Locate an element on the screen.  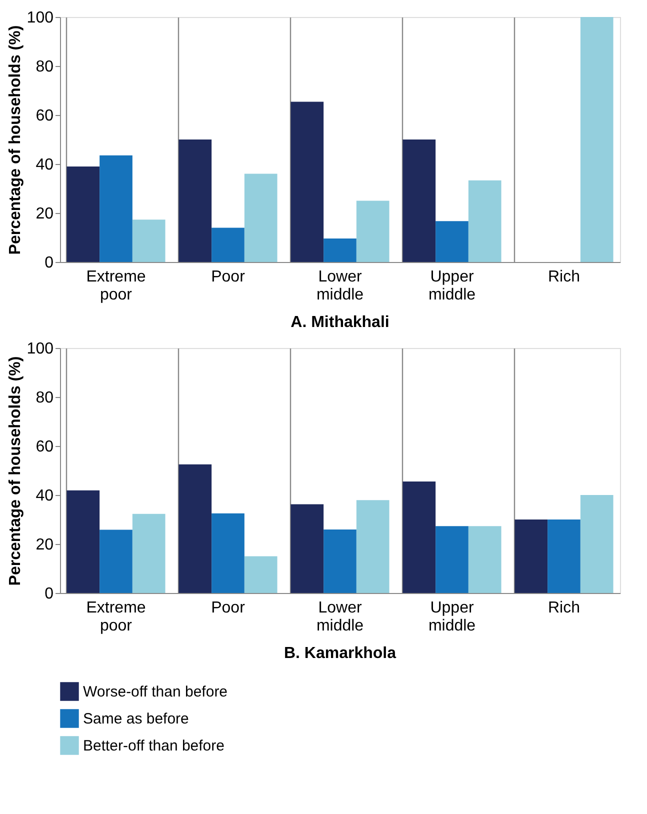
text: B. Kamarkhola is located at coordinates (340, 653).